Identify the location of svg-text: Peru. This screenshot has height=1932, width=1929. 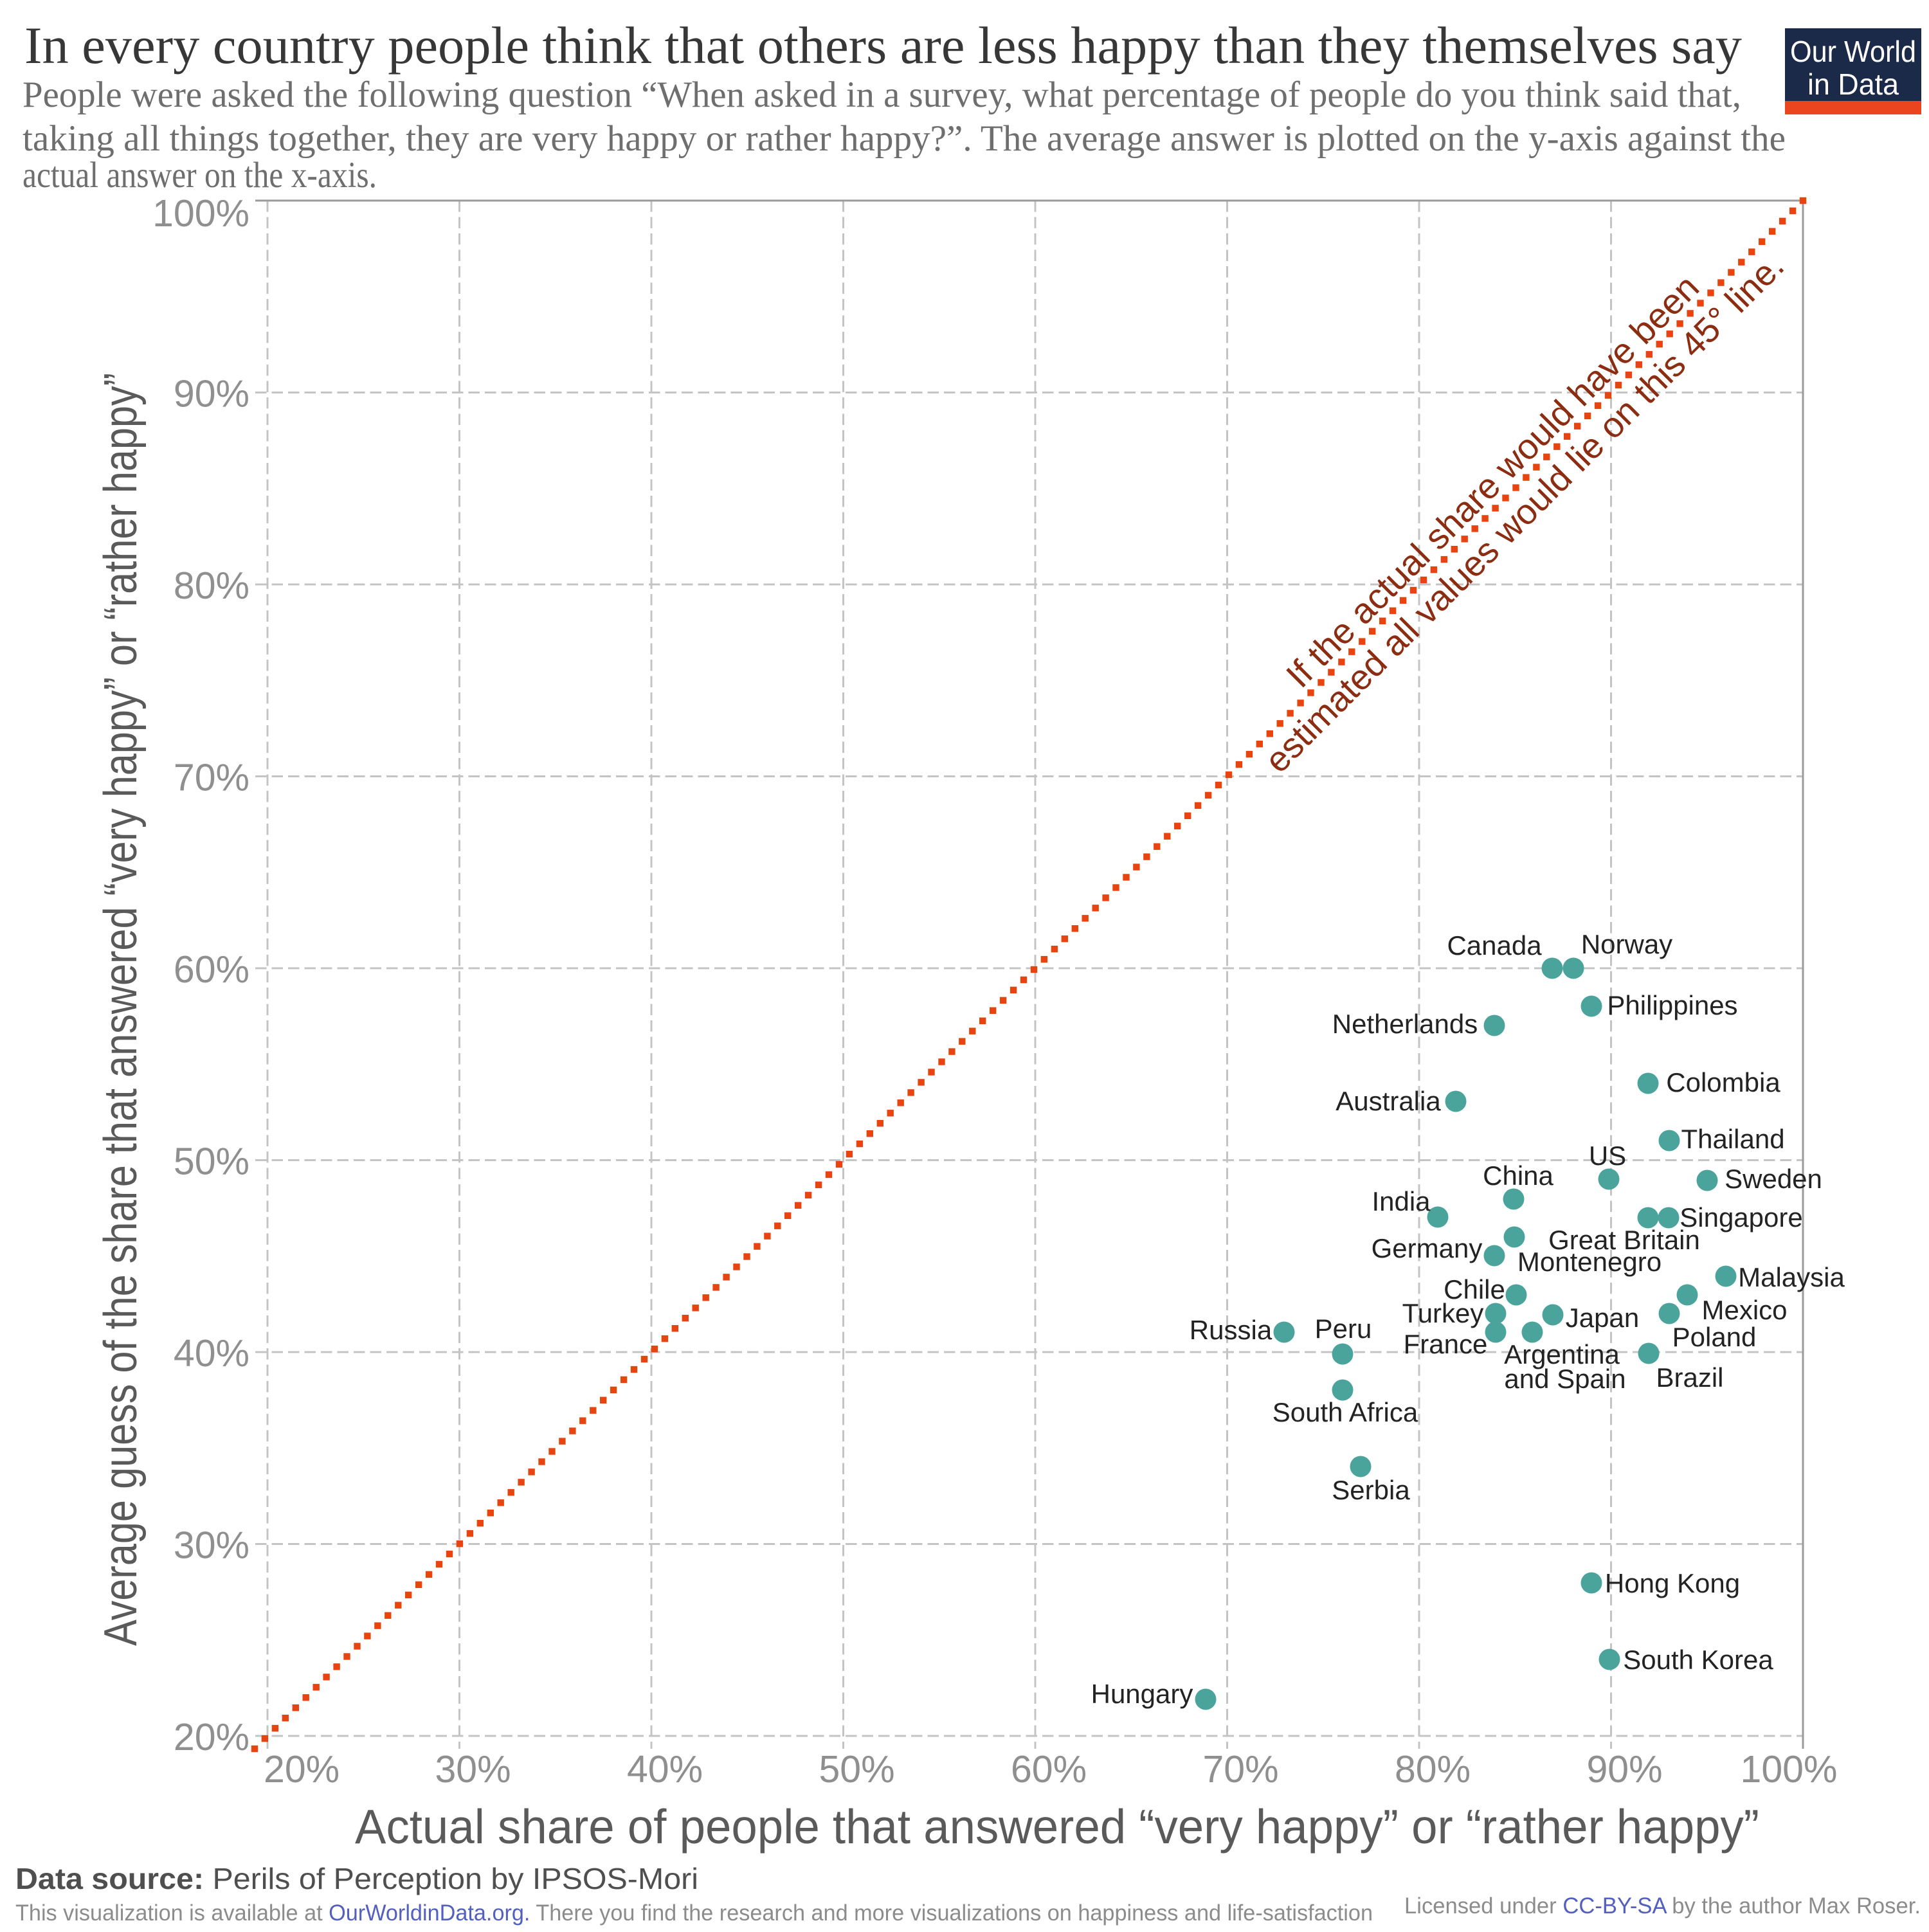
(1344, 1329).